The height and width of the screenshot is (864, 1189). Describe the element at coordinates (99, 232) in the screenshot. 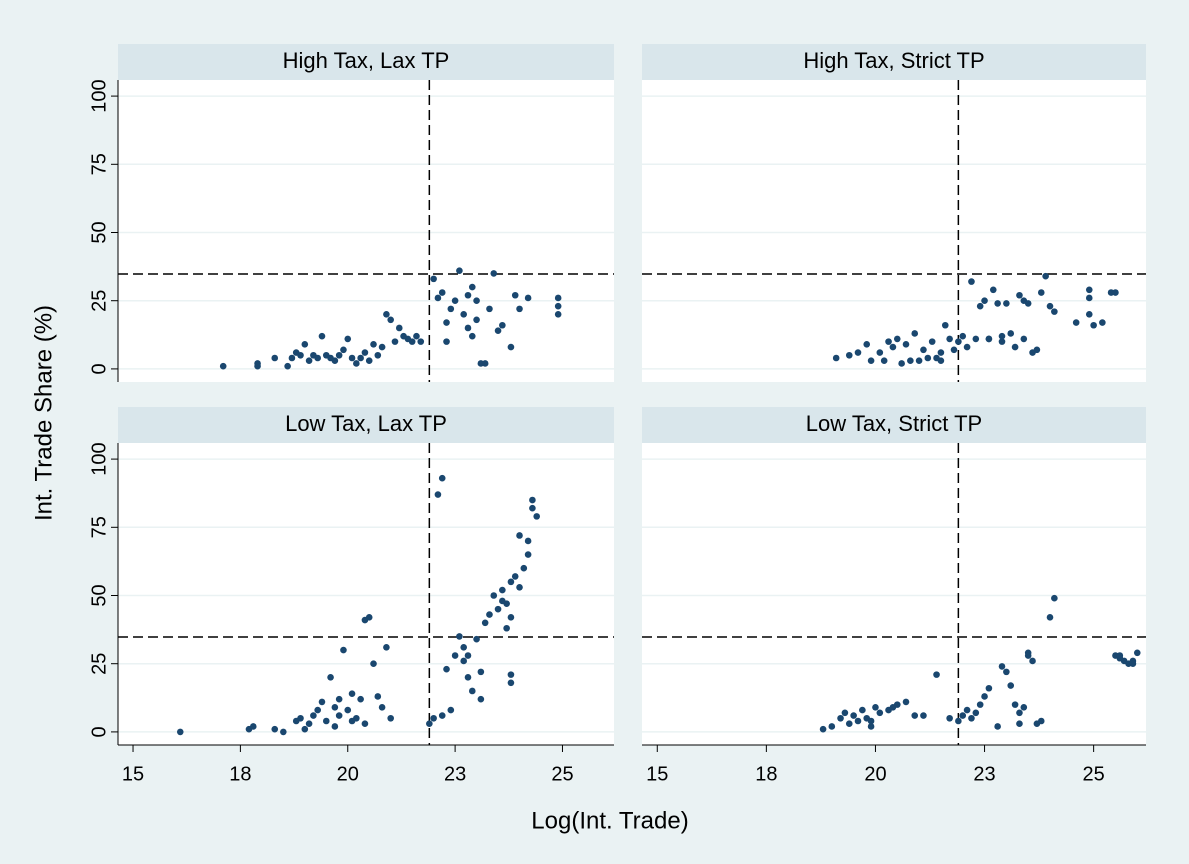

I see `y-tick-label: 50` at that location.